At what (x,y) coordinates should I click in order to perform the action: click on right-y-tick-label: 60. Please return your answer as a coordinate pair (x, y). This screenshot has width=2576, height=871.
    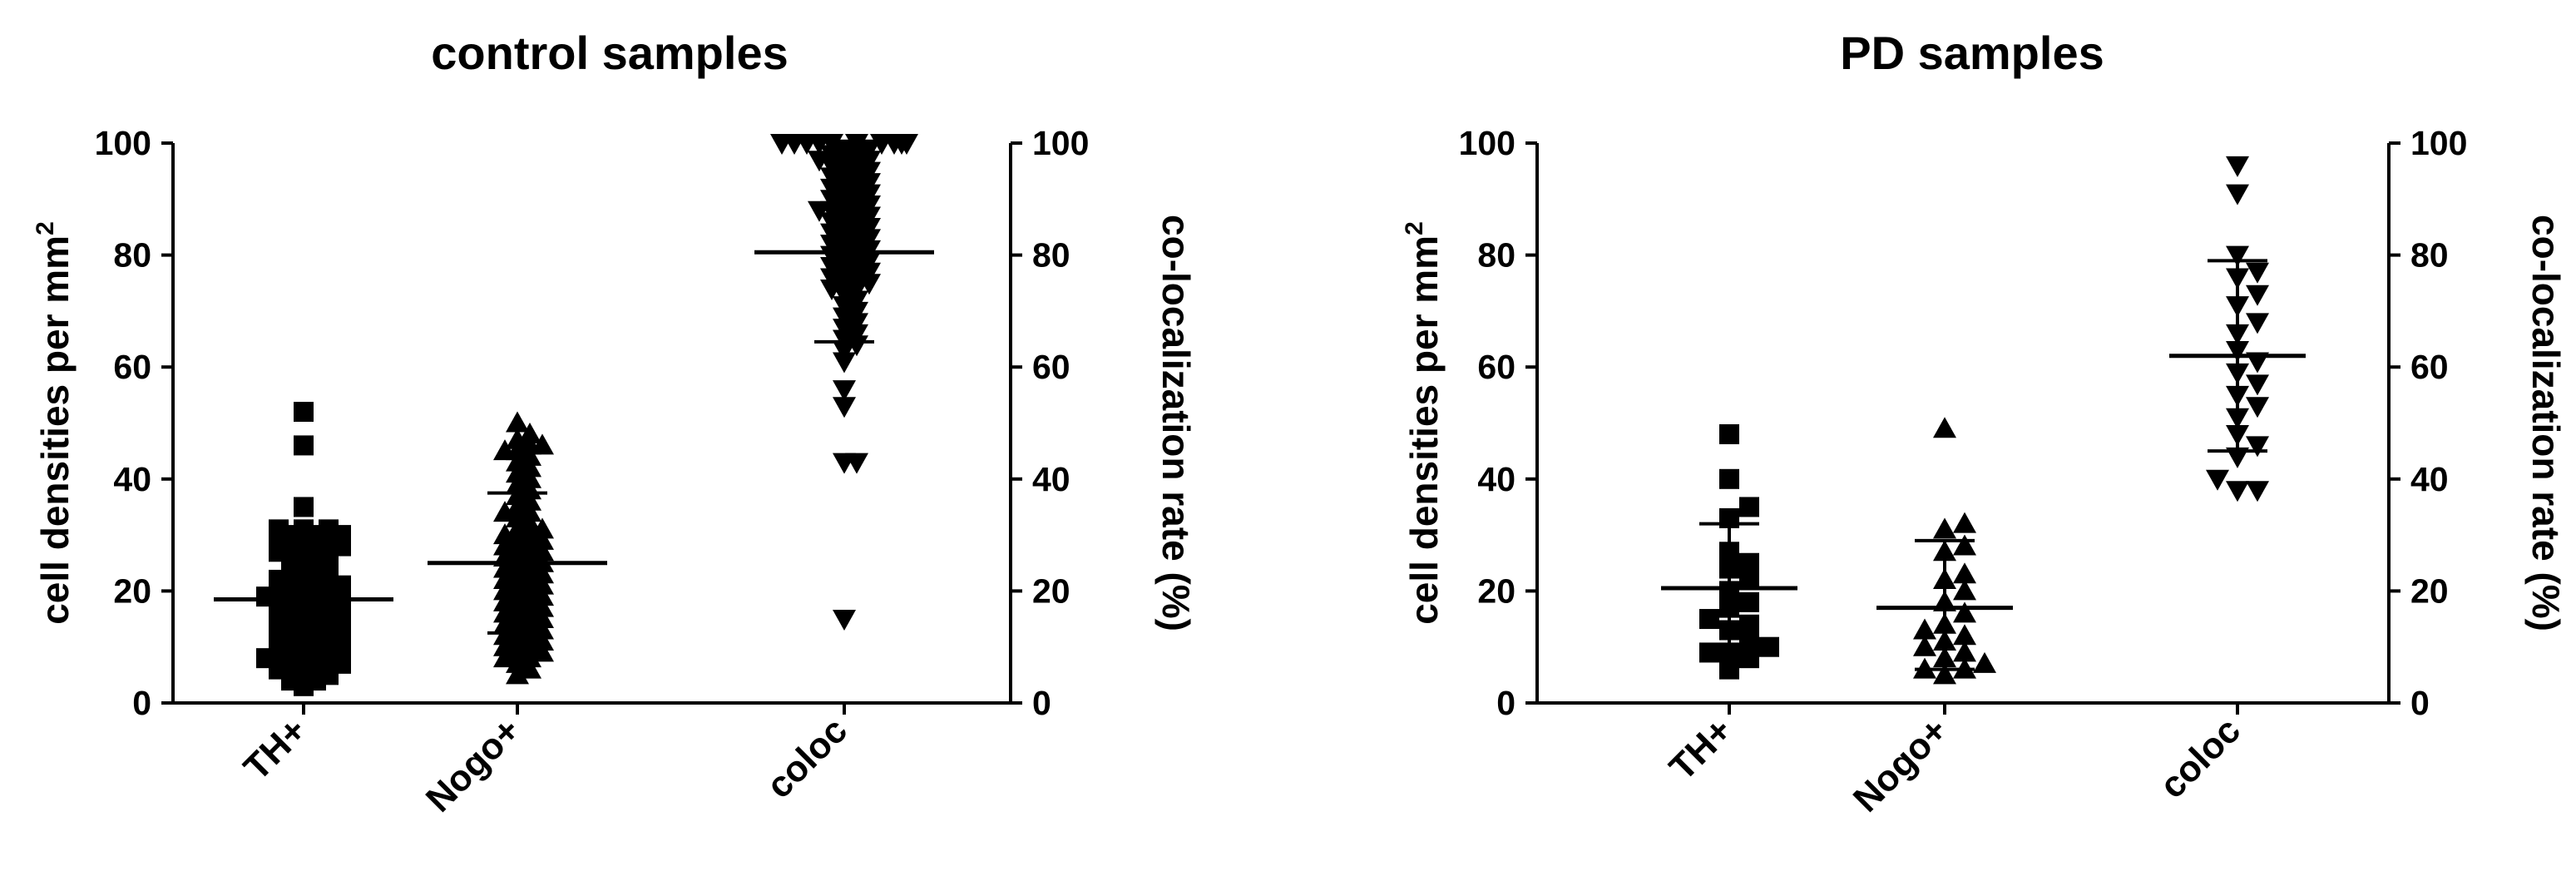
    Looking at the image, I should click on (2429, 367).